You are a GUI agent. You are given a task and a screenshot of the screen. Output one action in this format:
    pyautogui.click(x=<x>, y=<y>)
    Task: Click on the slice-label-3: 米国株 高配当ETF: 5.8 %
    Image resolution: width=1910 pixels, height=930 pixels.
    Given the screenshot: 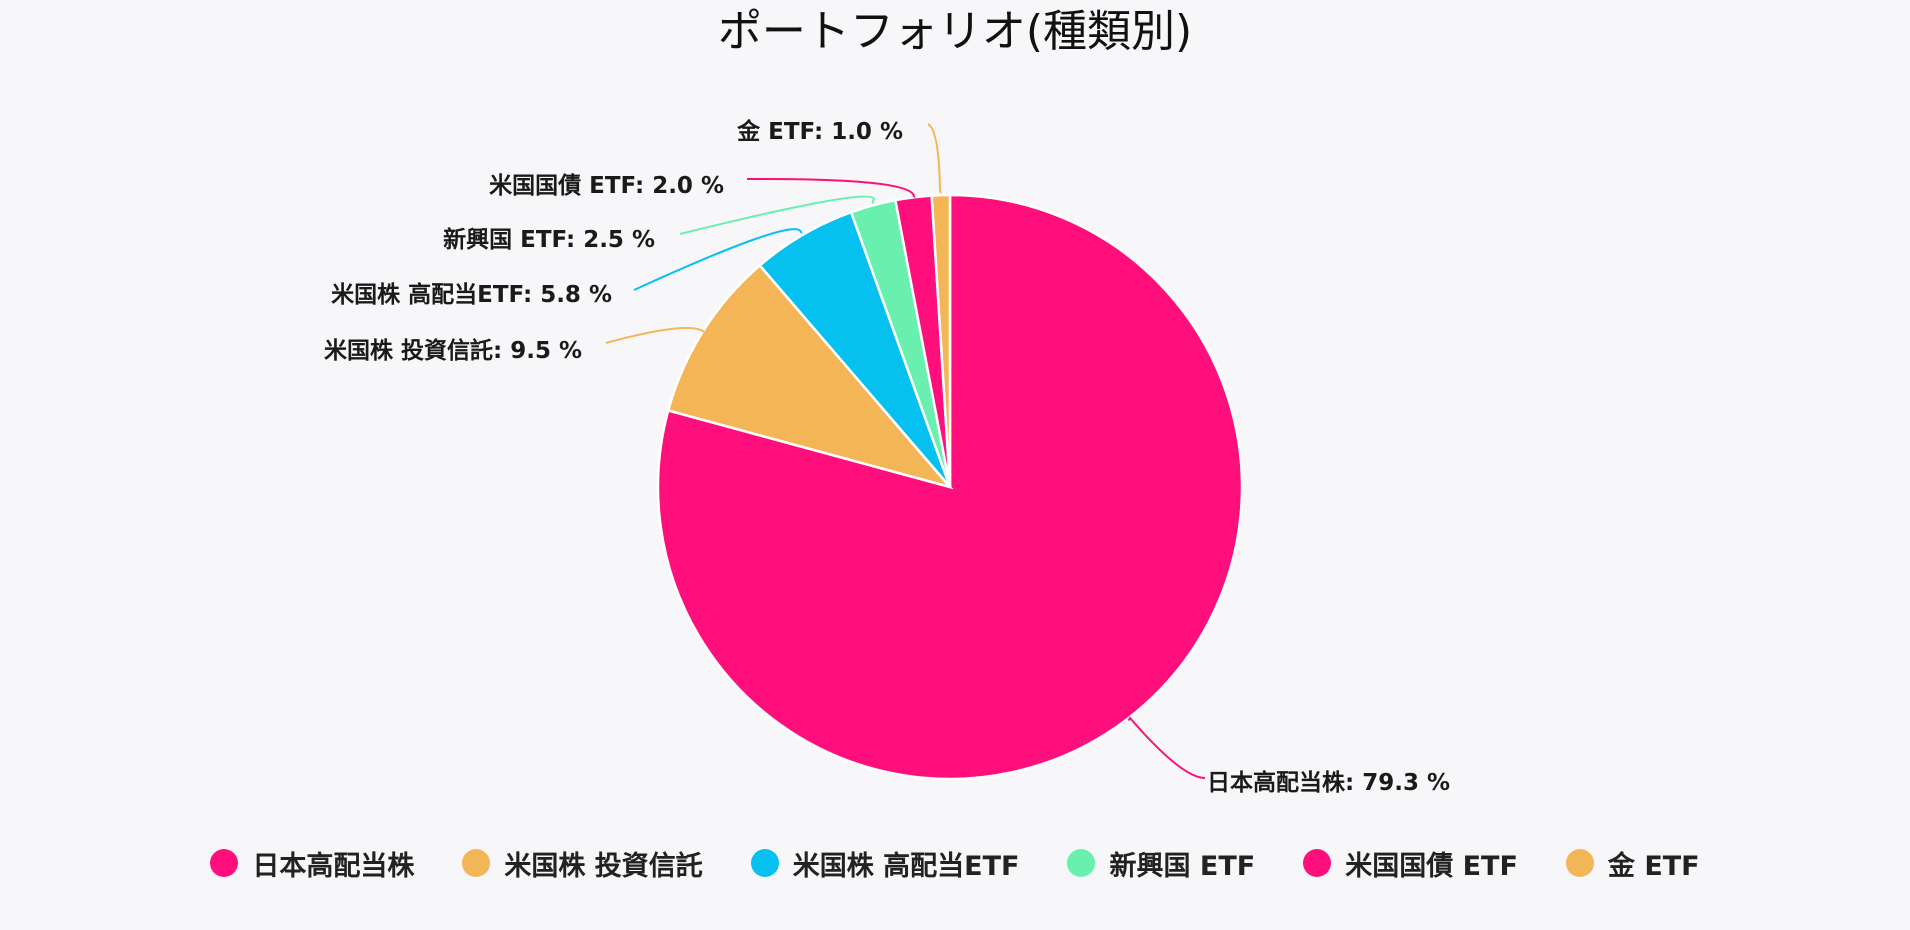 What is the action you would take?
    pyautogui.click(x=471, y=294)
    